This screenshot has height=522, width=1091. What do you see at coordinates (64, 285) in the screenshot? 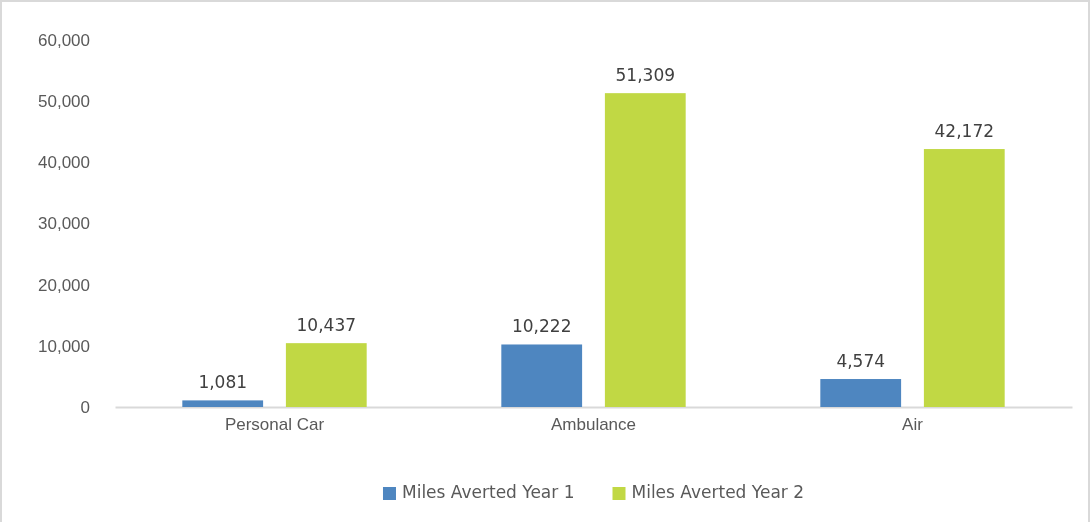
I see `y-tick-label: 20,000` at bounding box center [64, 285].